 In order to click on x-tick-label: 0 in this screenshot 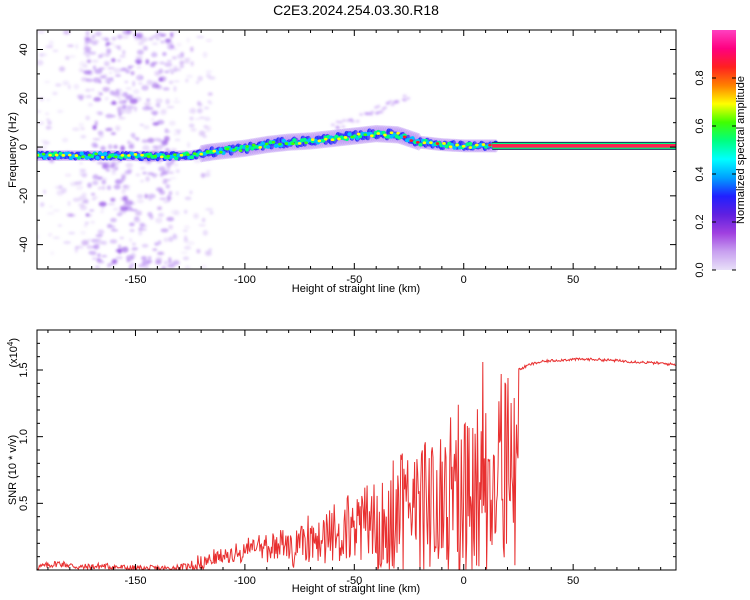, I will do `click(464, 581)`.